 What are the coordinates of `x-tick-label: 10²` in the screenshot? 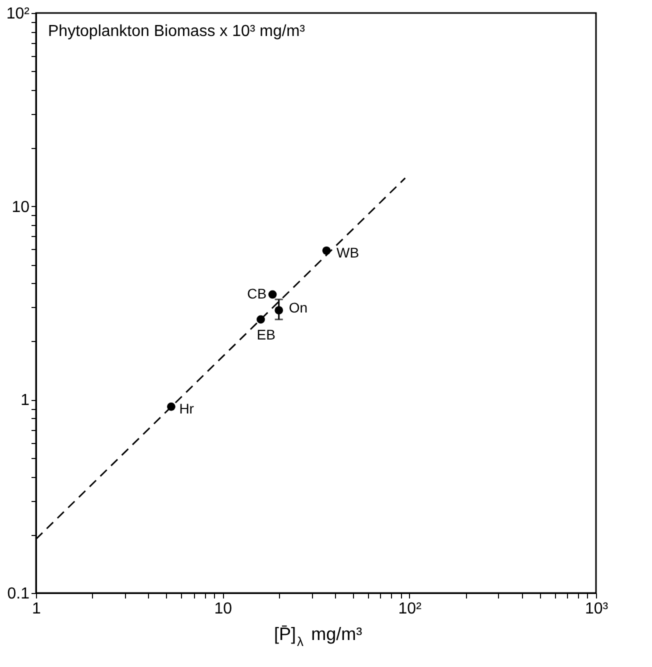 It's located at (410, 609).